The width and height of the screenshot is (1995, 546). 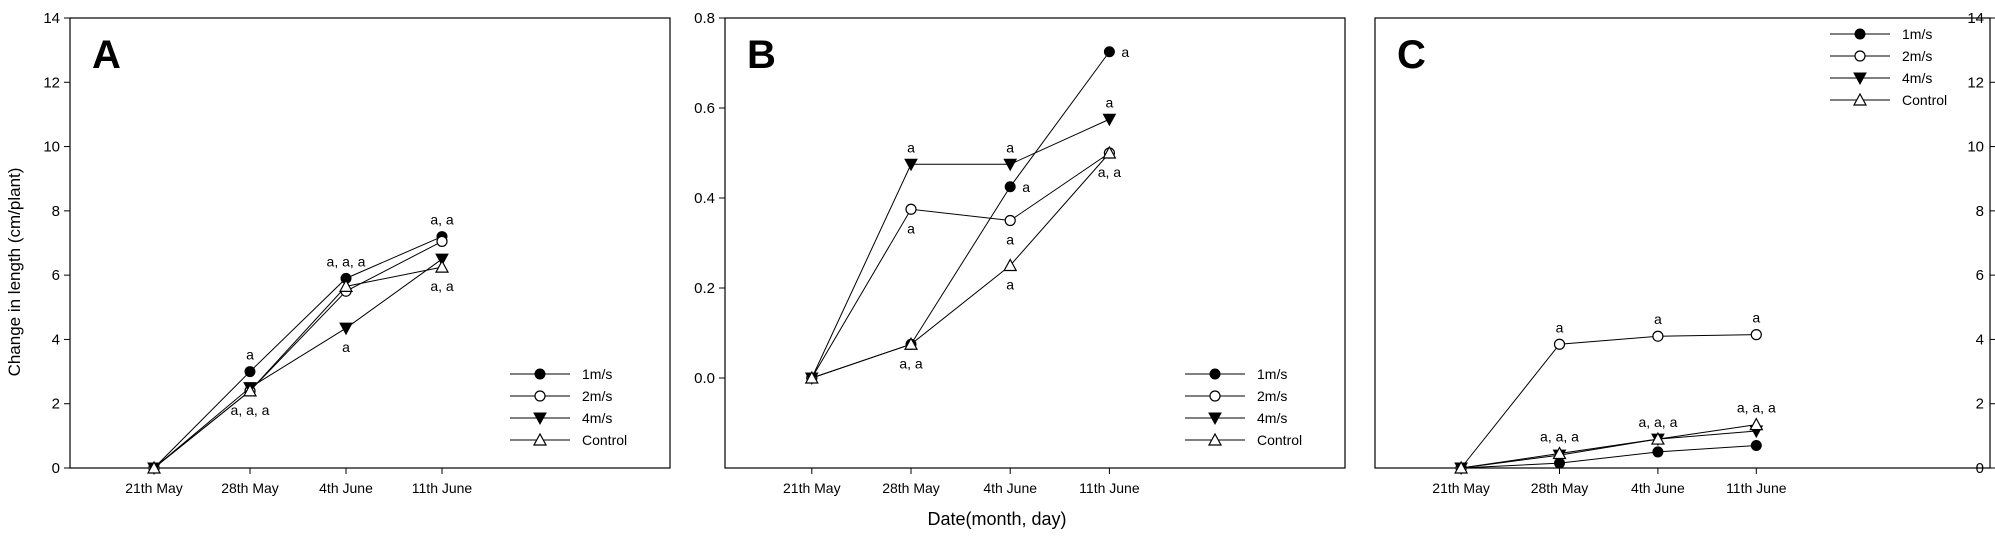 What do you see at coordinates (1975, 147) in the screenshot?
I see `y-tick-label: 10` at bounding box center [1975, 147].